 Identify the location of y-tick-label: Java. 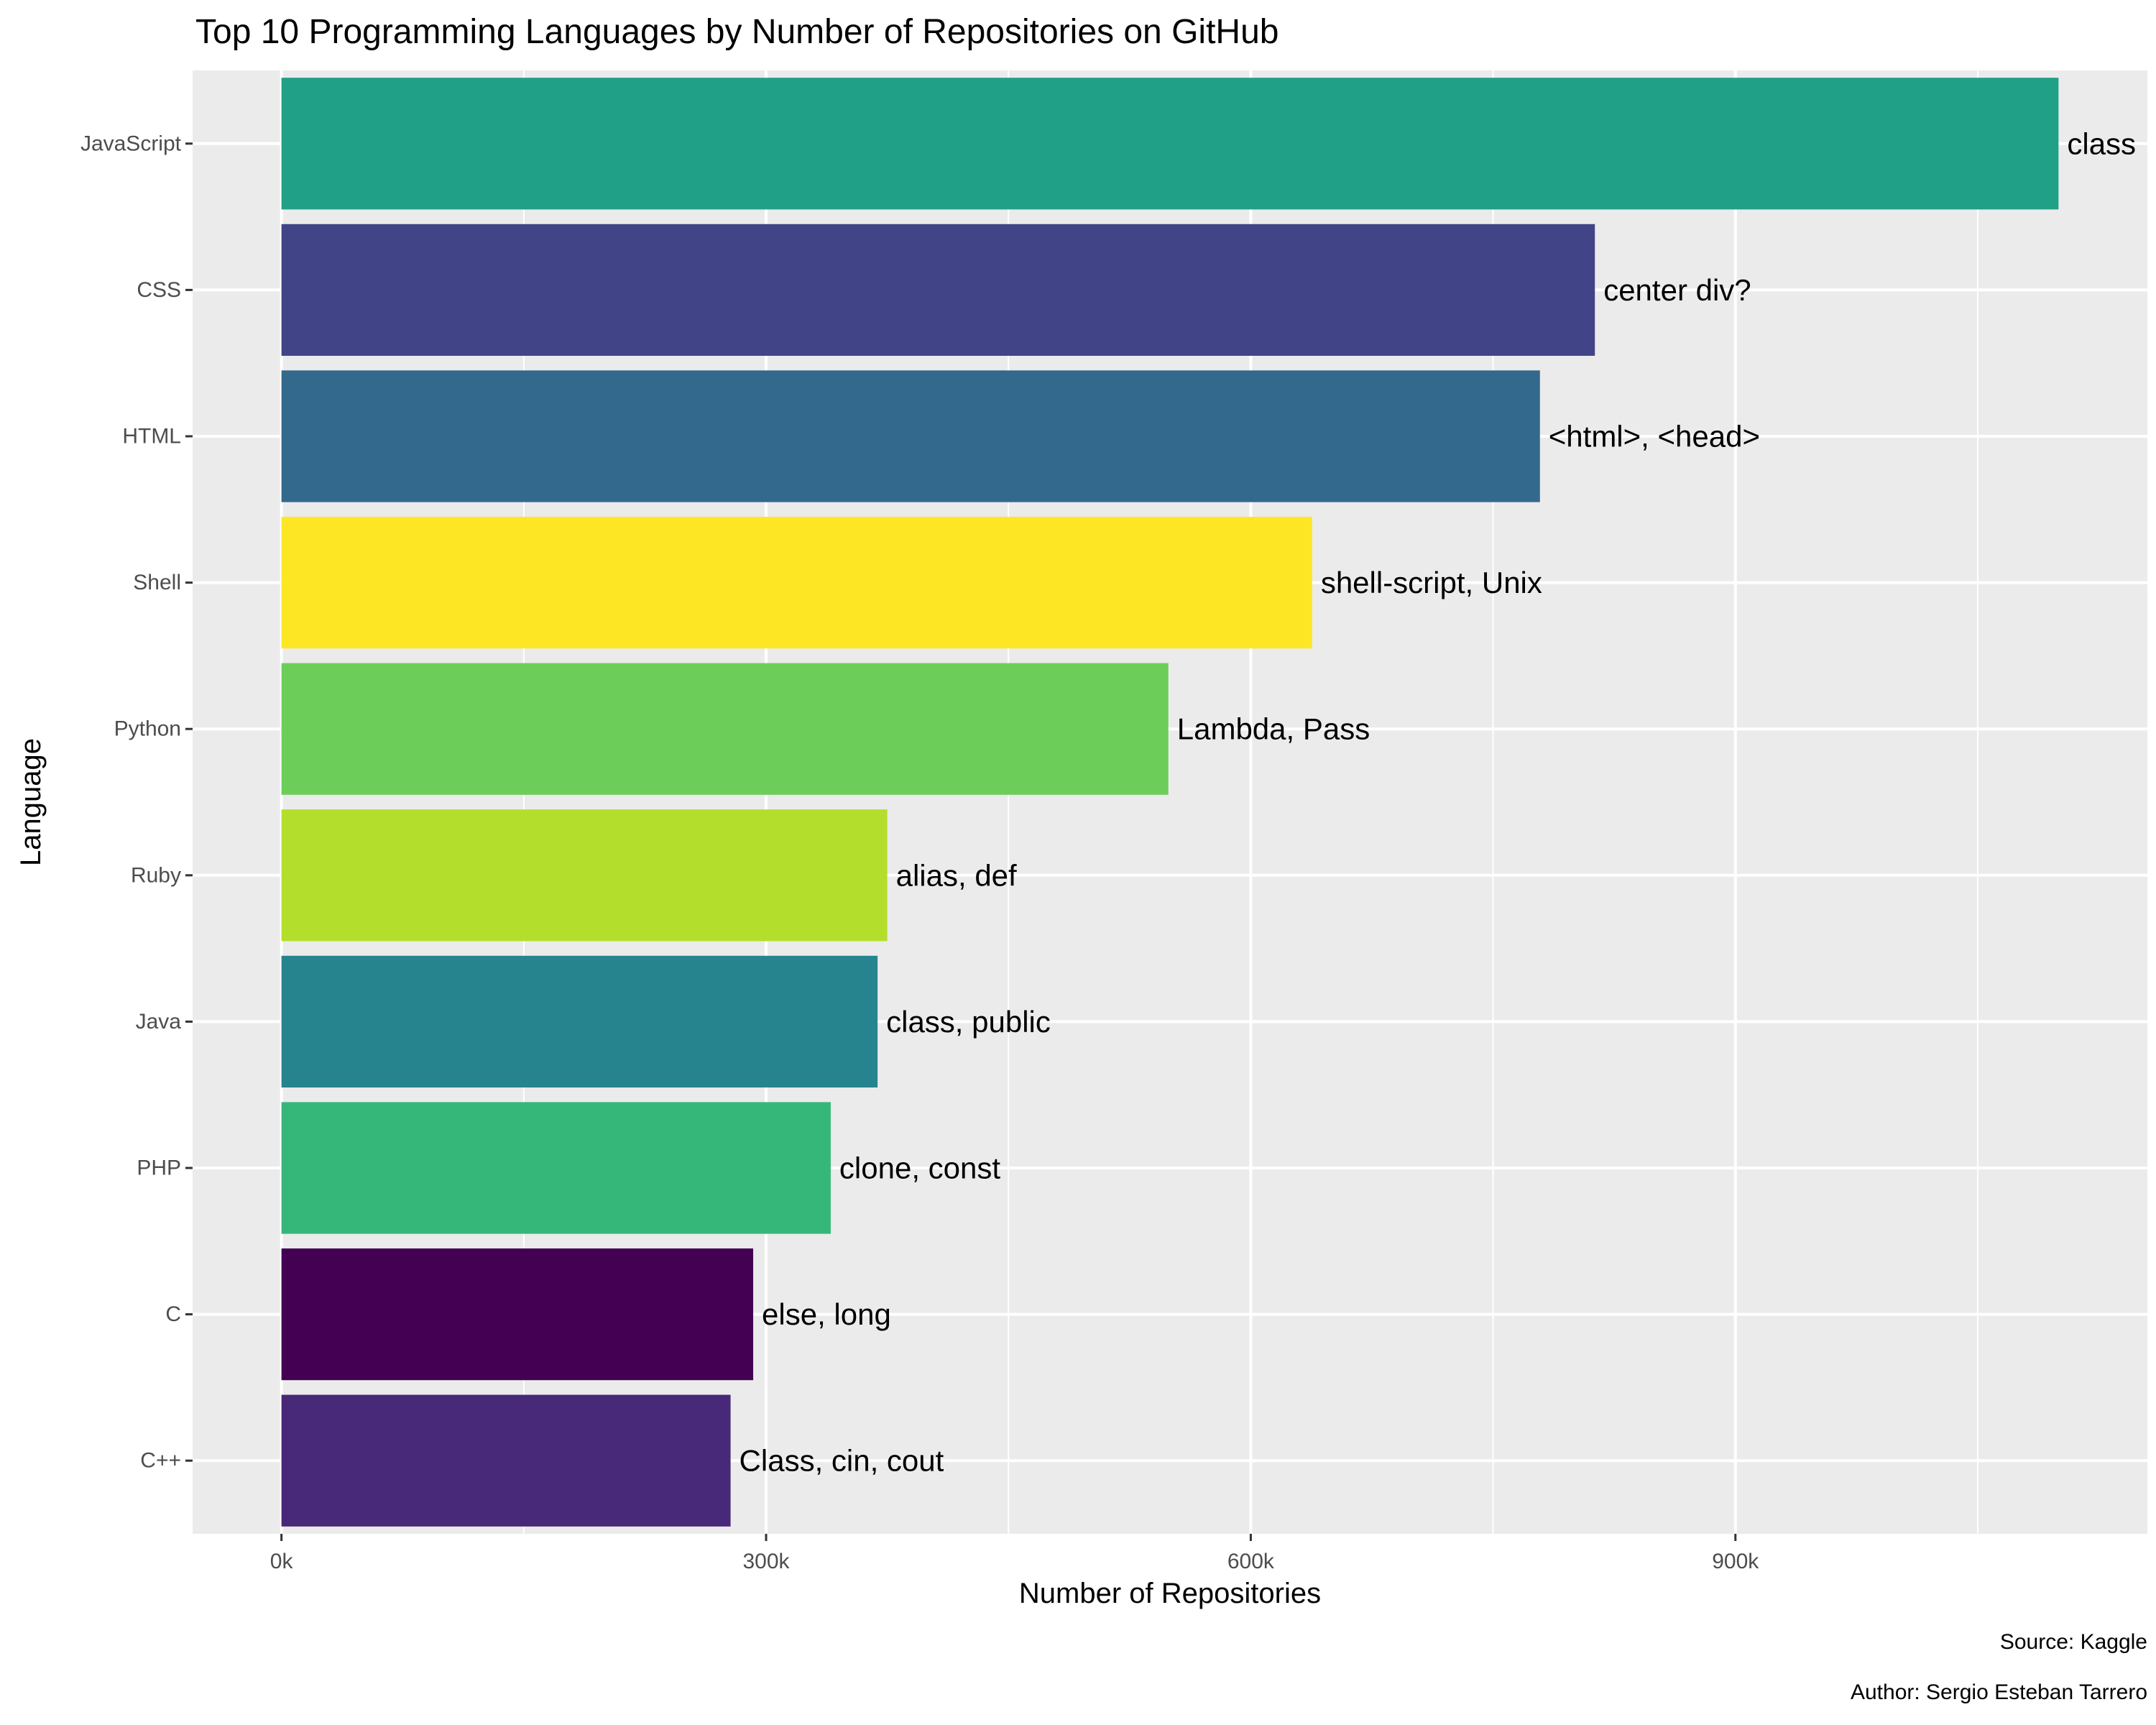
(159, 1022).